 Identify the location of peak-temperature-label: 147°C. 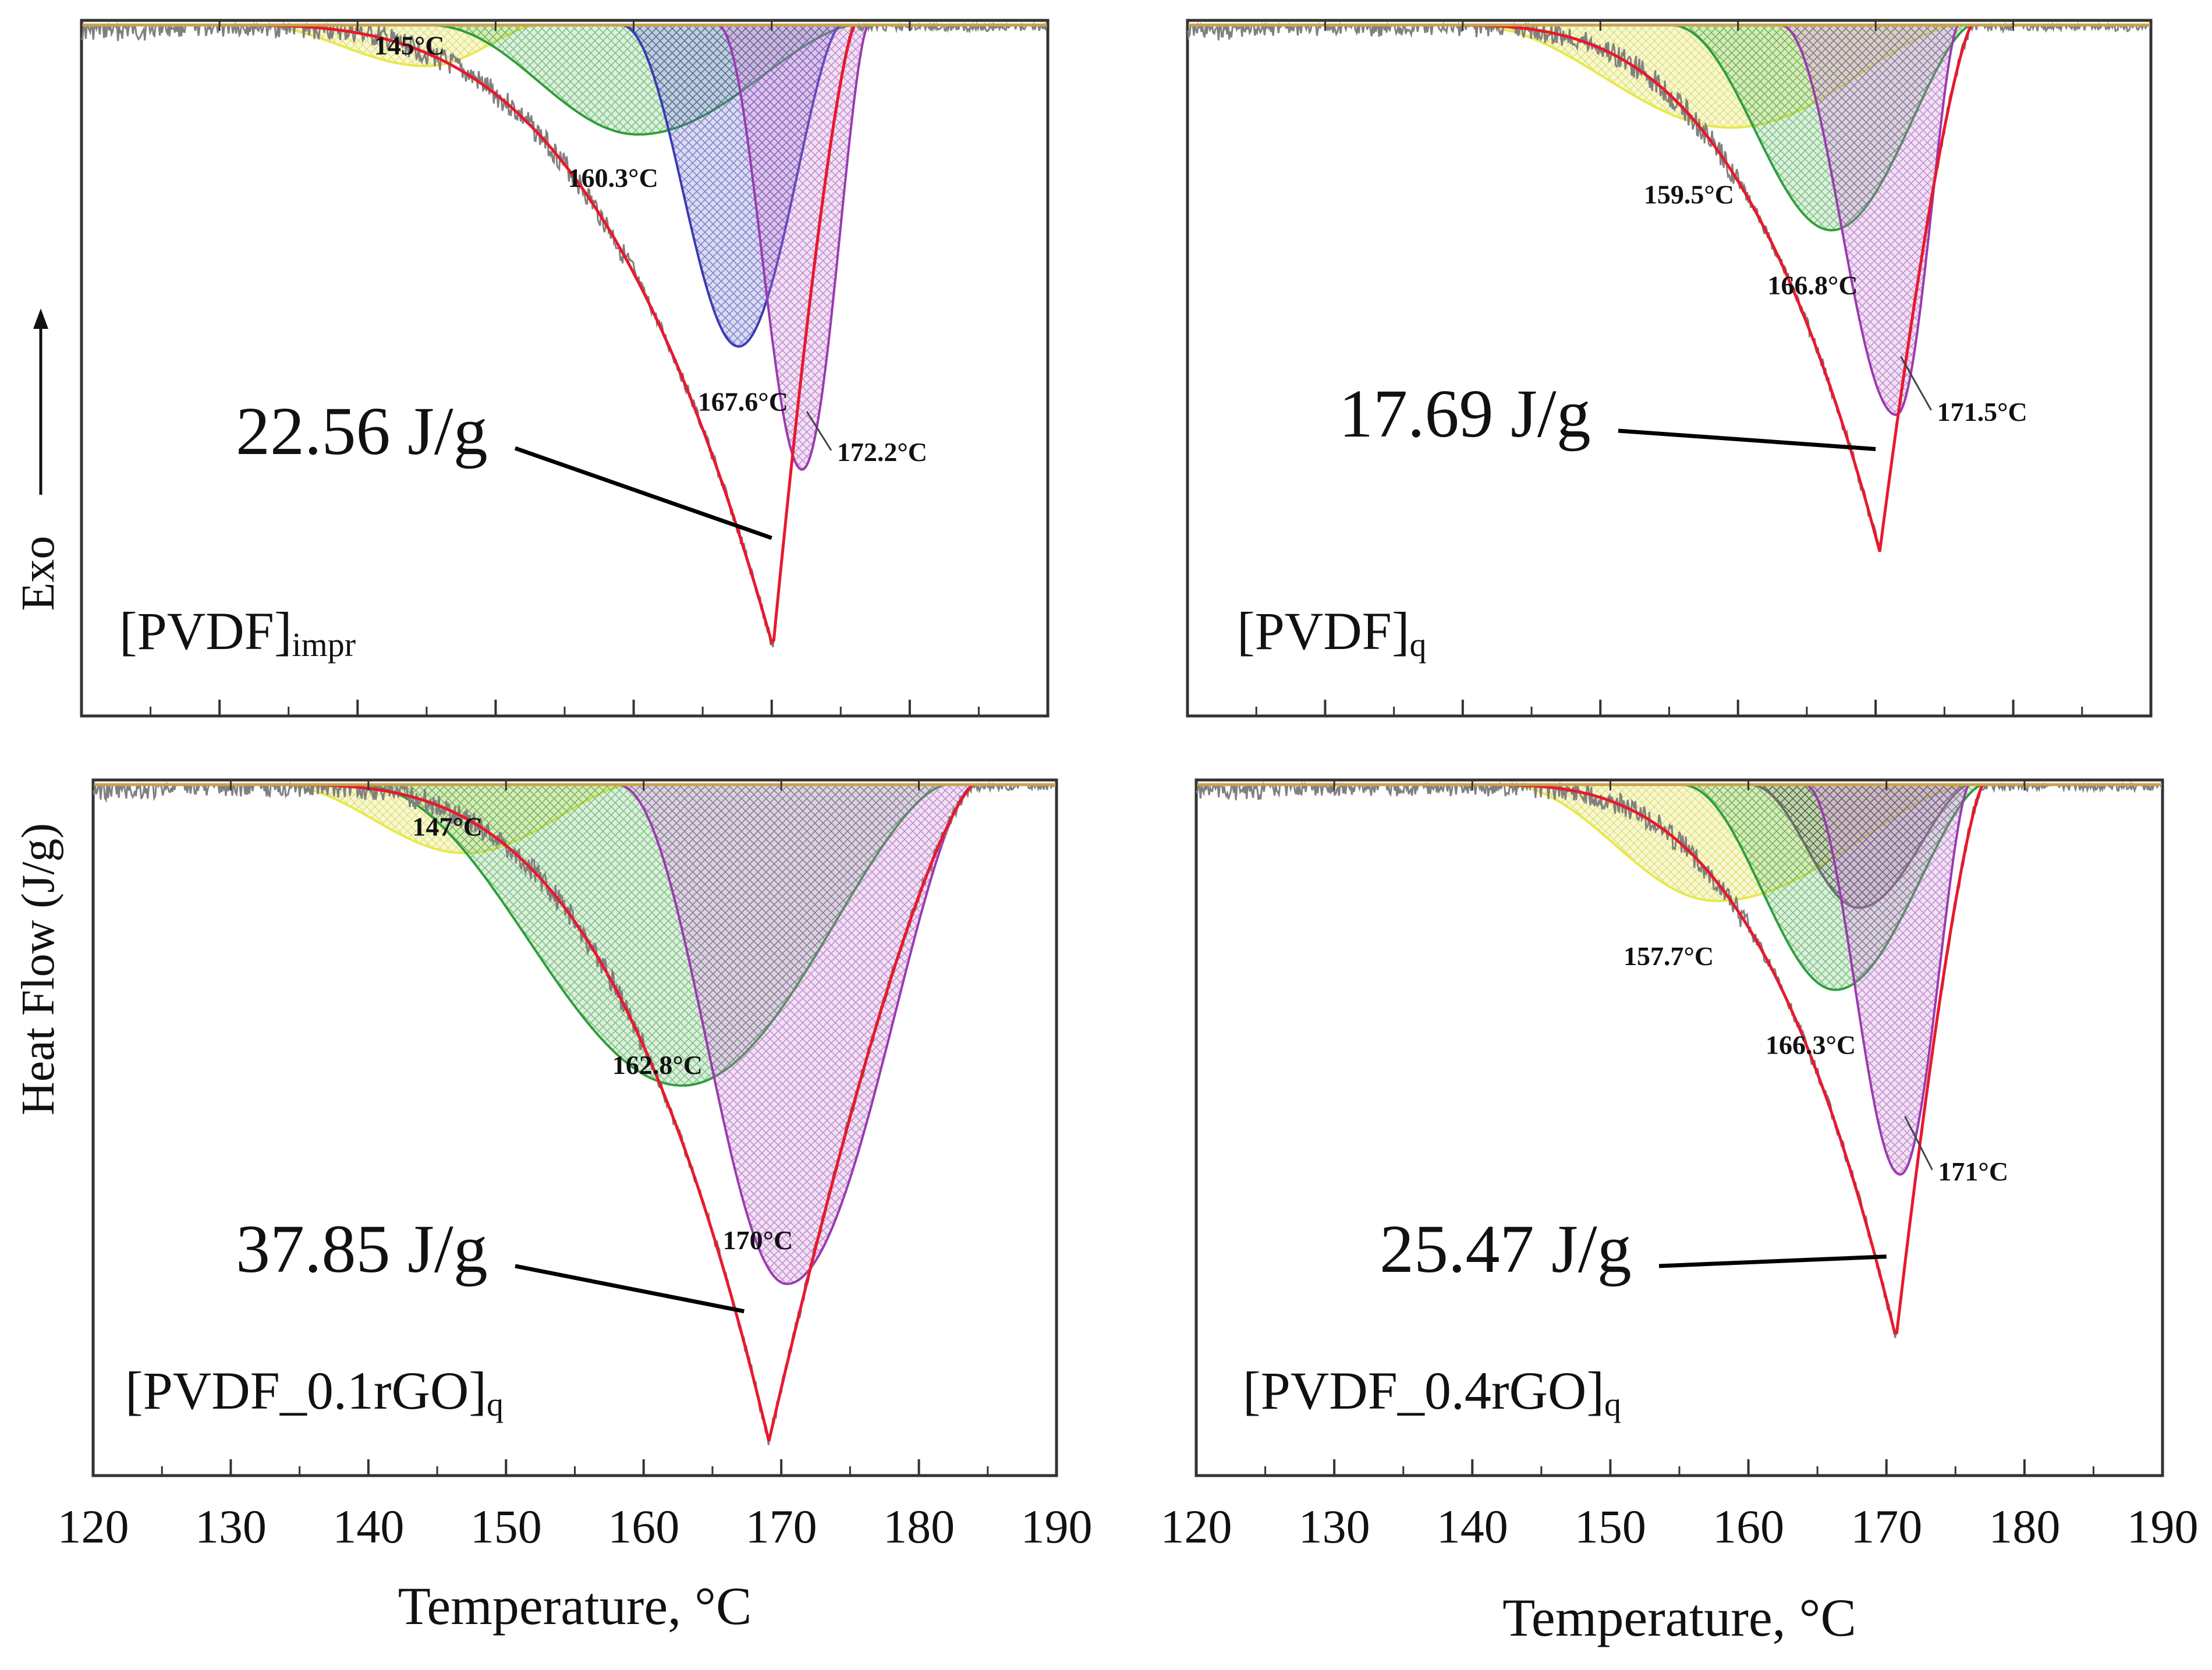
(448, 827).